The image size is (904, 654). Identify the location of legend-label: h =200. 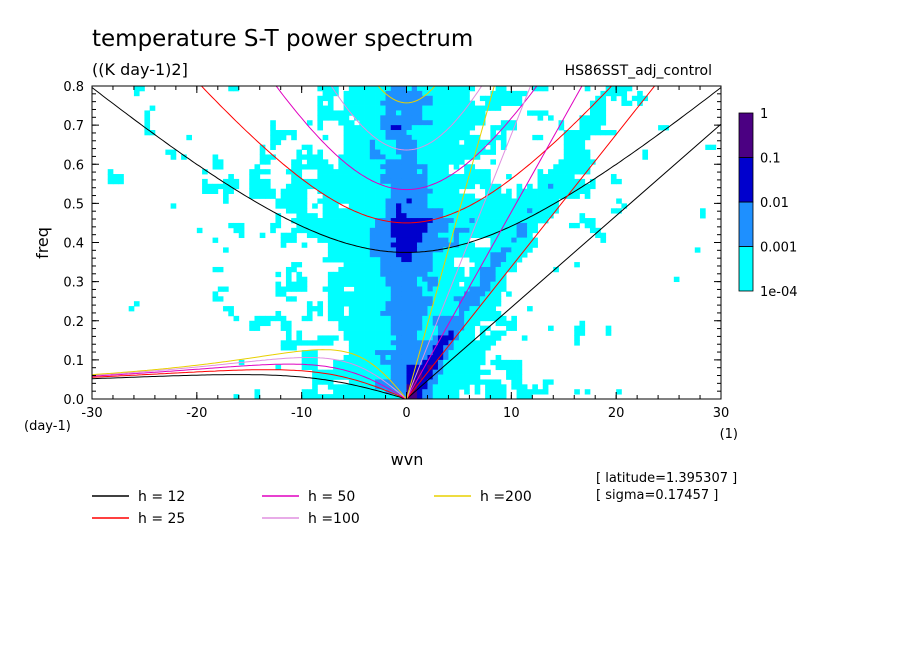
(506, 497).